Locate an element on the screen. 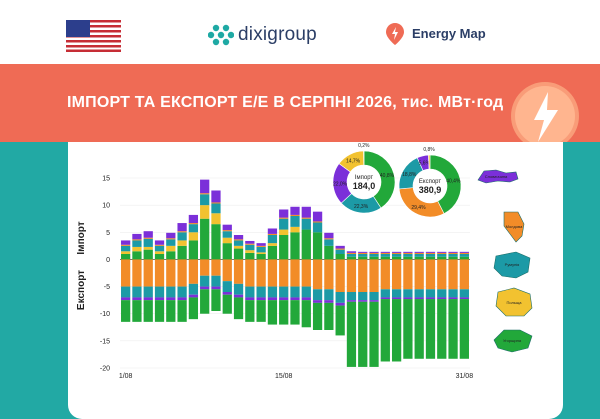 Image resolution: width=600 pixels, height=419 pixels. country-fill is located at coordinates (514, 227).